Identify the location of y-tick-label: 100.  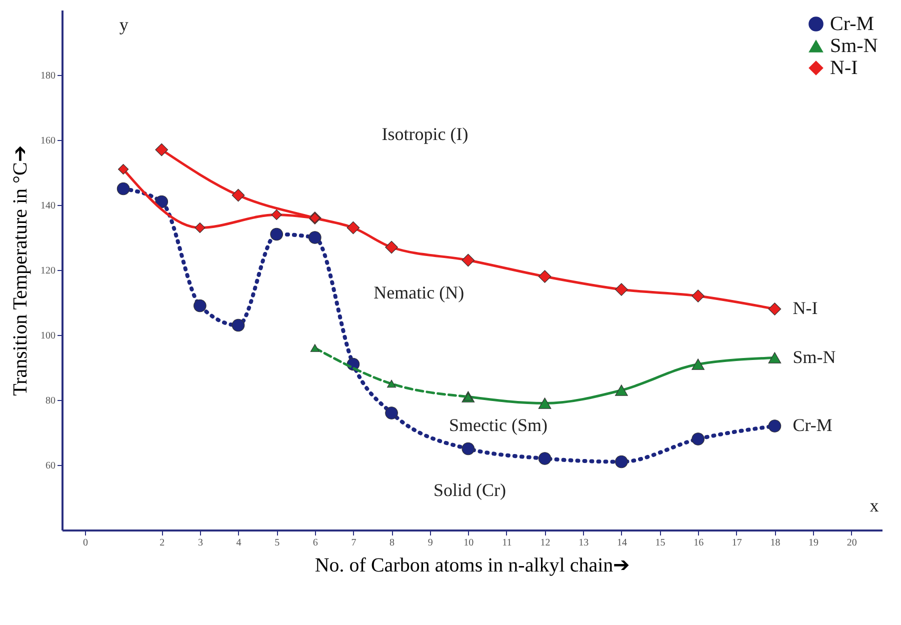
(48, 336).